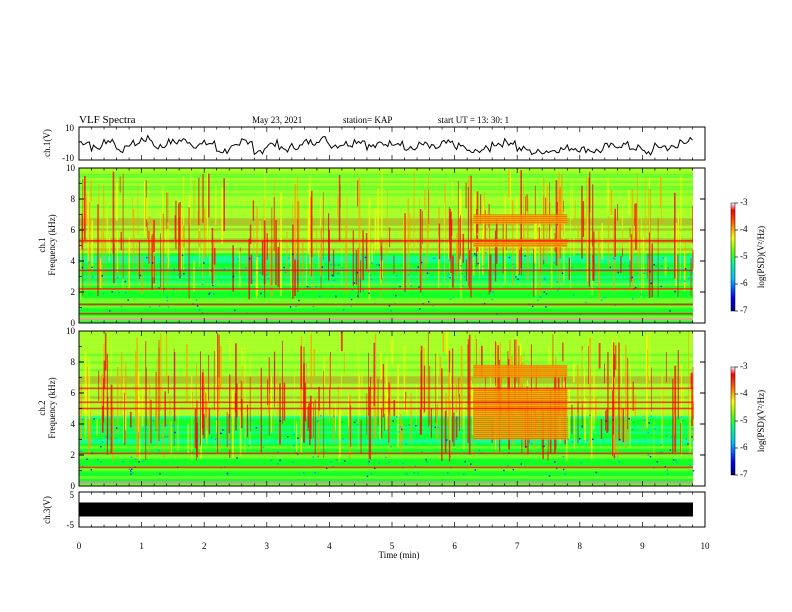 This screenshot has height=612, width=792. Describe the element at coordinates (68, 158) in the screenshot. I see `ch1-ytick-bottom: -10` at that location.